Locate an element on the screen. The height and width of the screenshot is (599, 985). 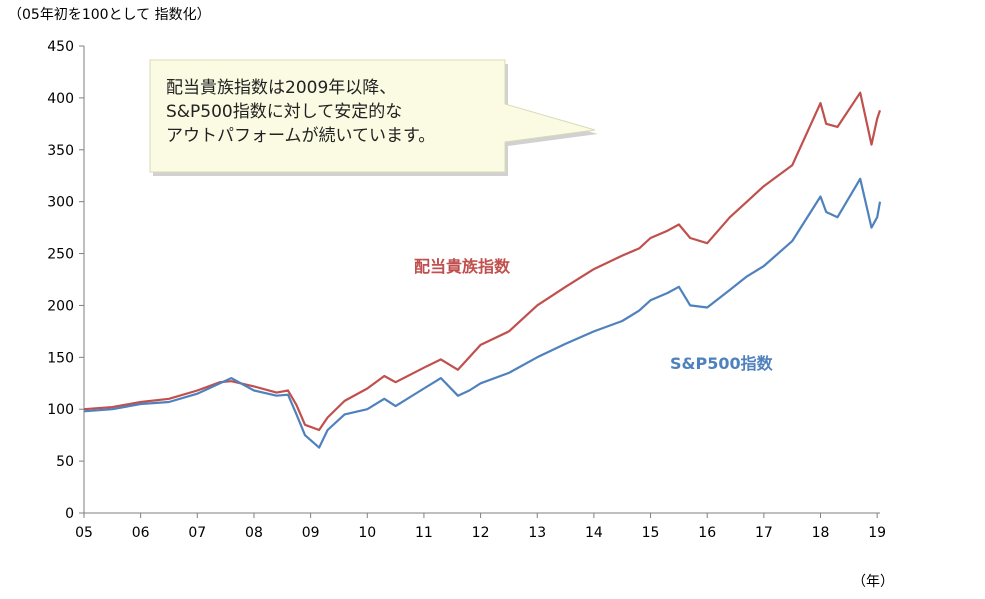
x-tick-label: 09 is located at coordinates (311, 533).